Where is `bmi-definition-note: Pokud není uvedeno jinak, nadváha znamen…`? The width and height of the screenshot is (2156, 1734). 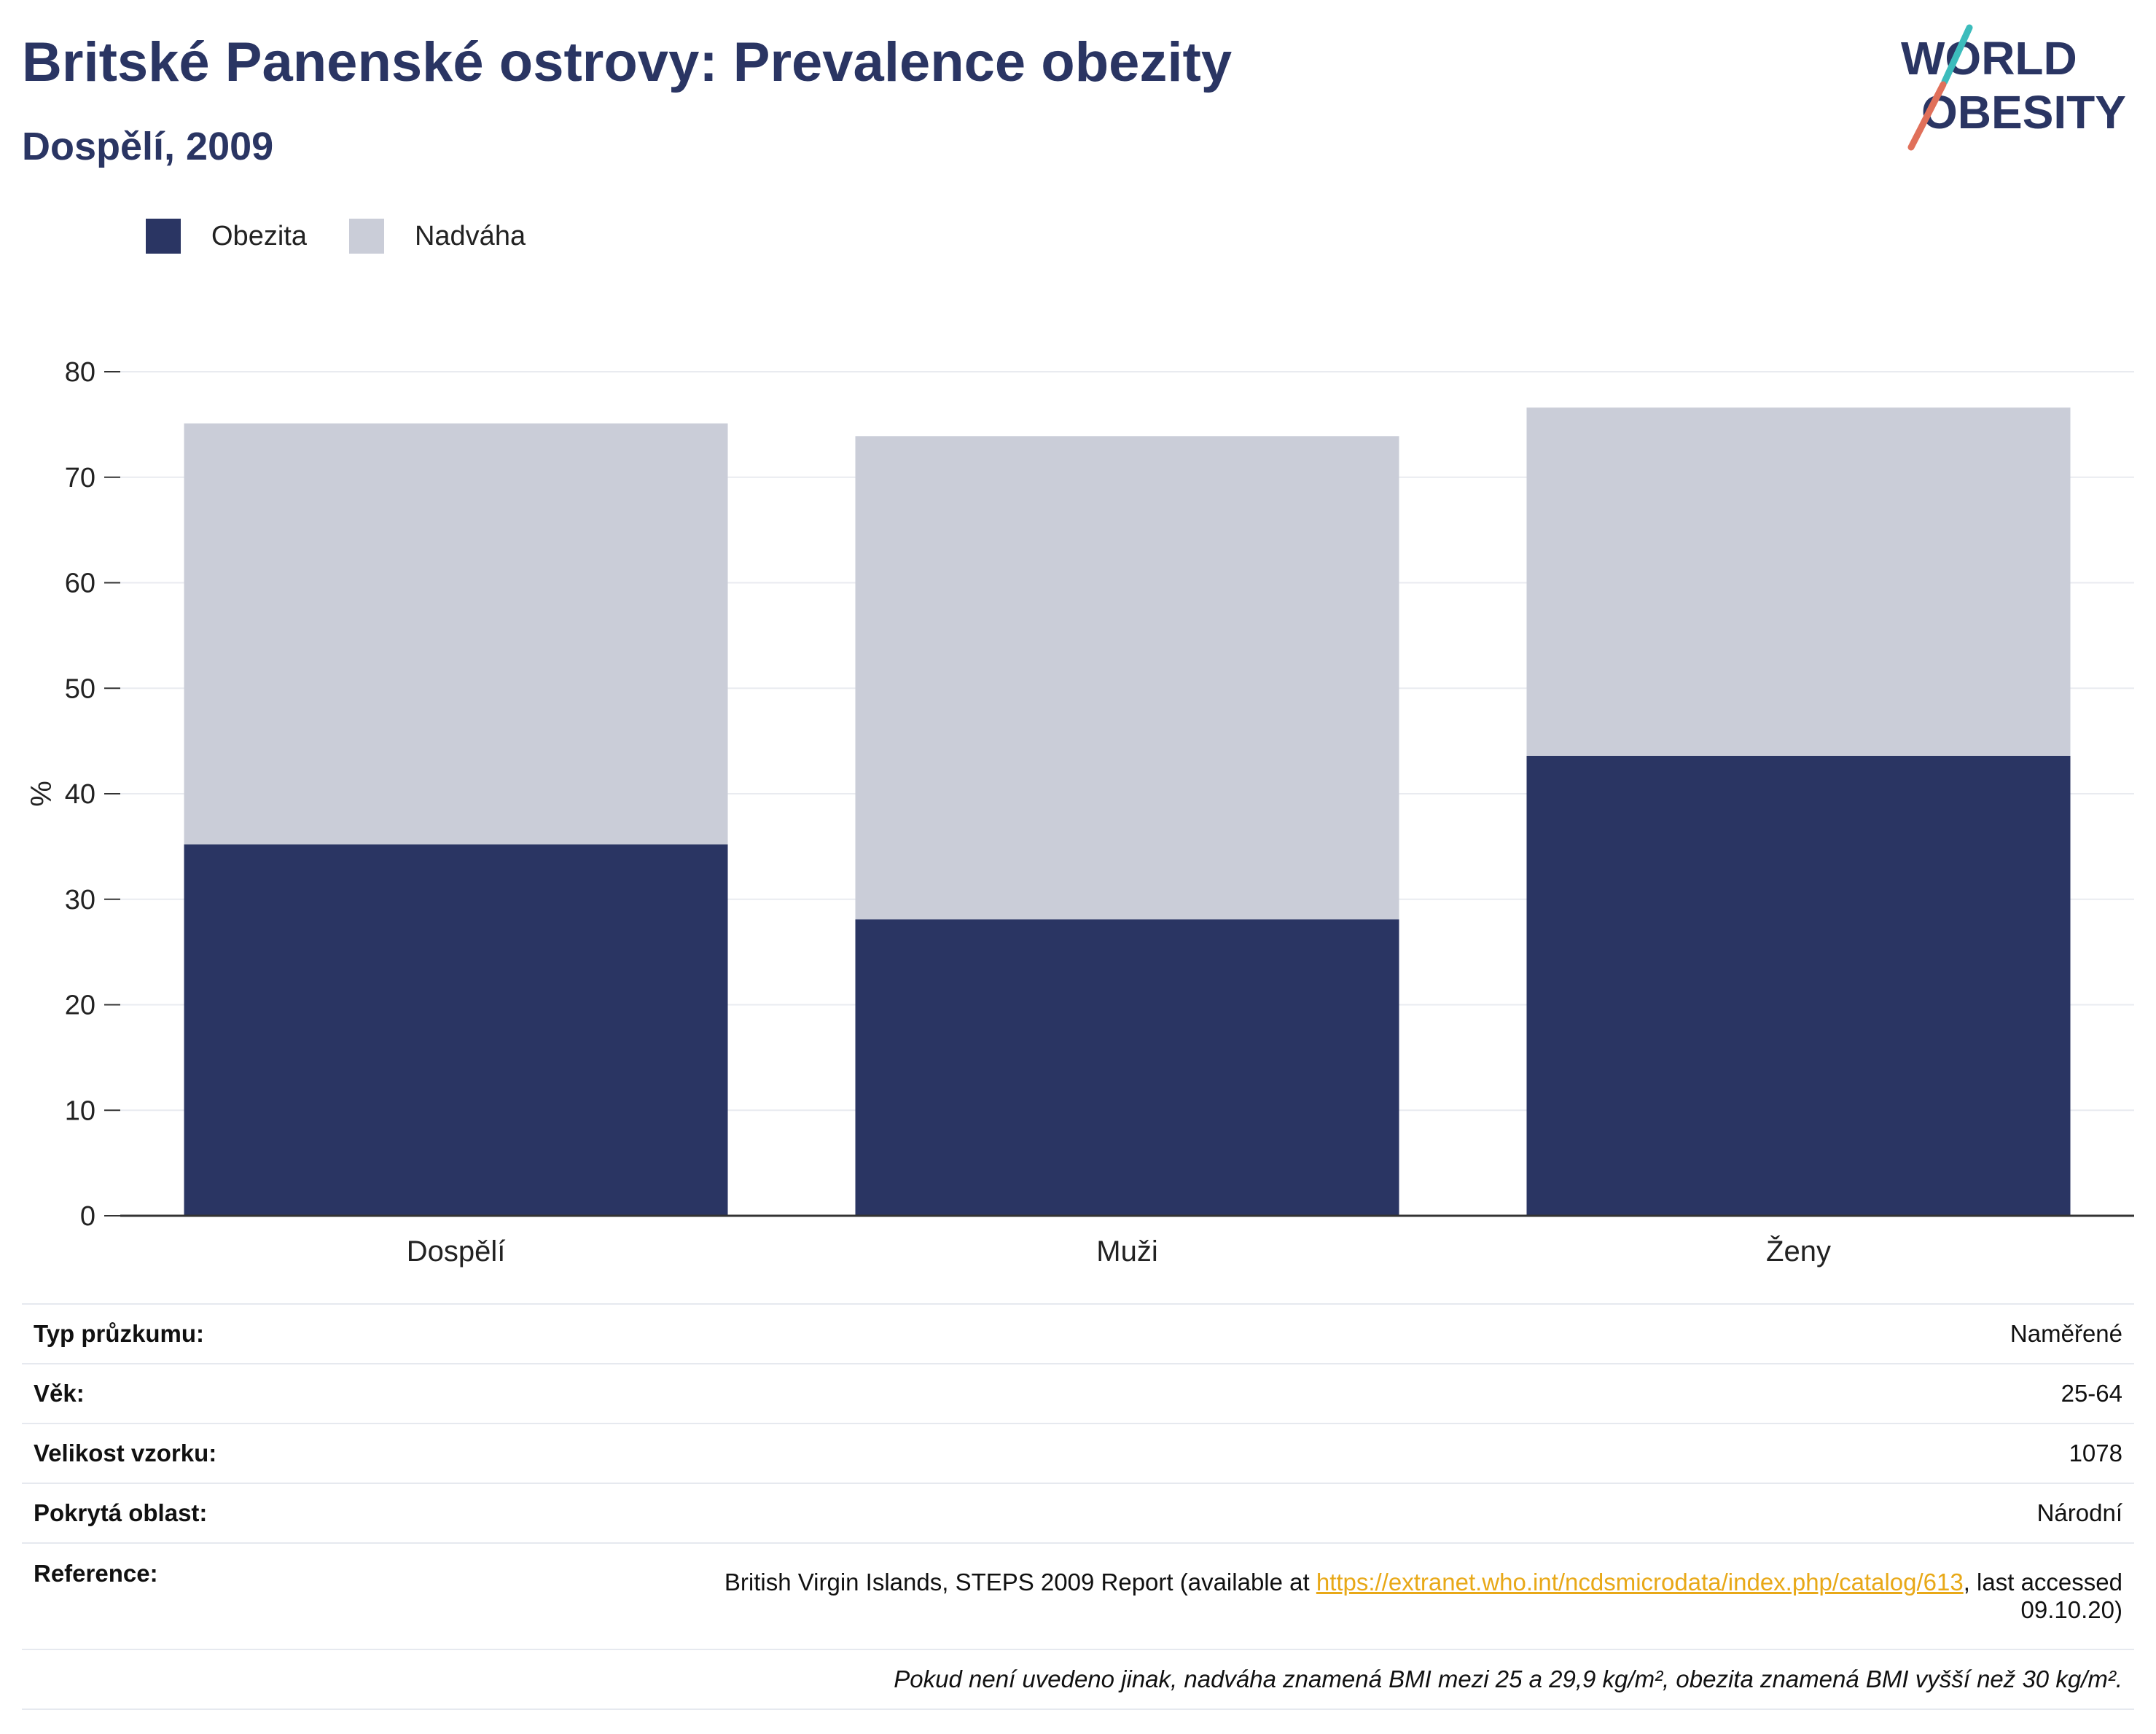 bmi-definition-note: Pokud není uvedeno jinak, nadváha znamen… is located at coordinates (1508, 1678).